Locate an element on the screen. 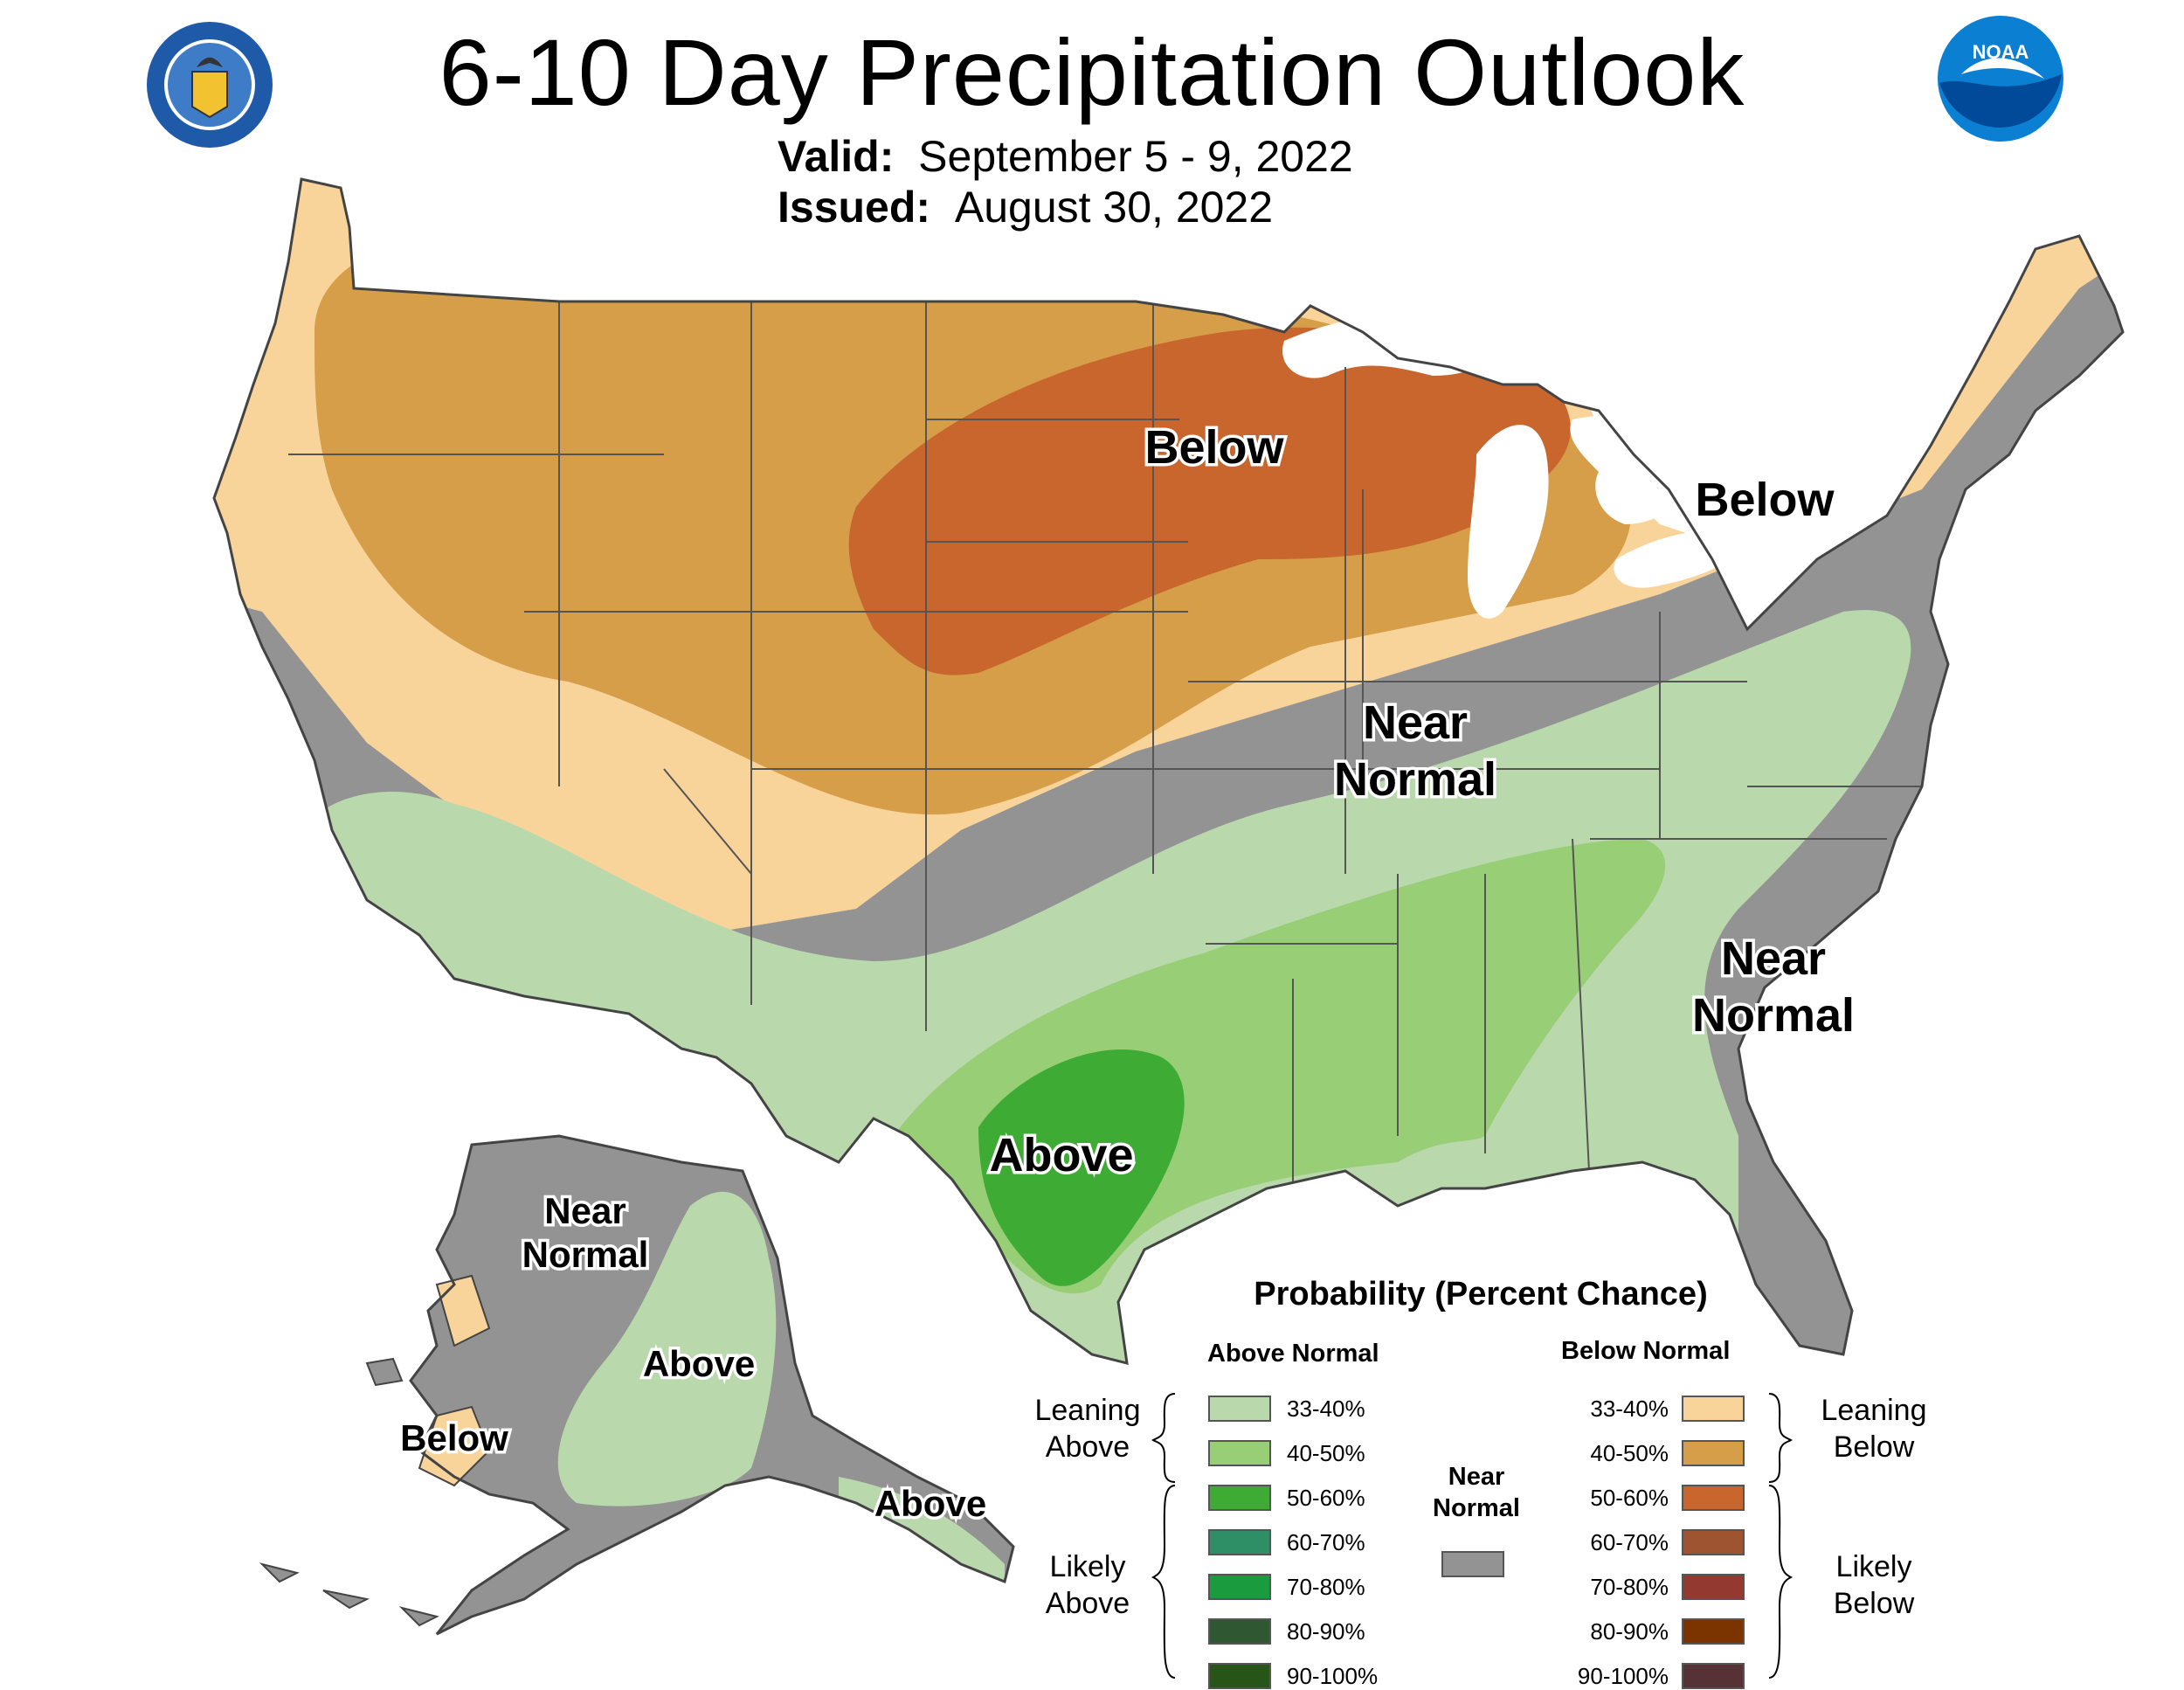 Image resolution: width=2184 pixels, height=1690 pixels. legend-below-range-3: 60-70% is located at coordinates (1629, 1542).